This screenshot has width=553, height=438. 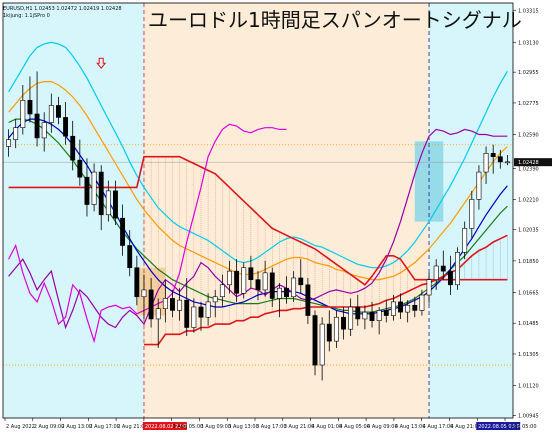 I want to click on y-tick-label: 1.02775, so click(x=528, y=104).